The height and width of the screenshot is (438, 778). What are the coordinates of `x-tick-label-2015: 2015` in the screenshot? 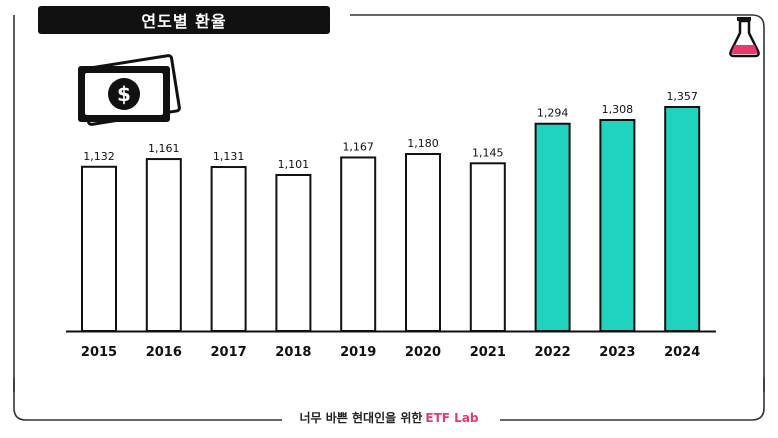 It's located at (99, 352).